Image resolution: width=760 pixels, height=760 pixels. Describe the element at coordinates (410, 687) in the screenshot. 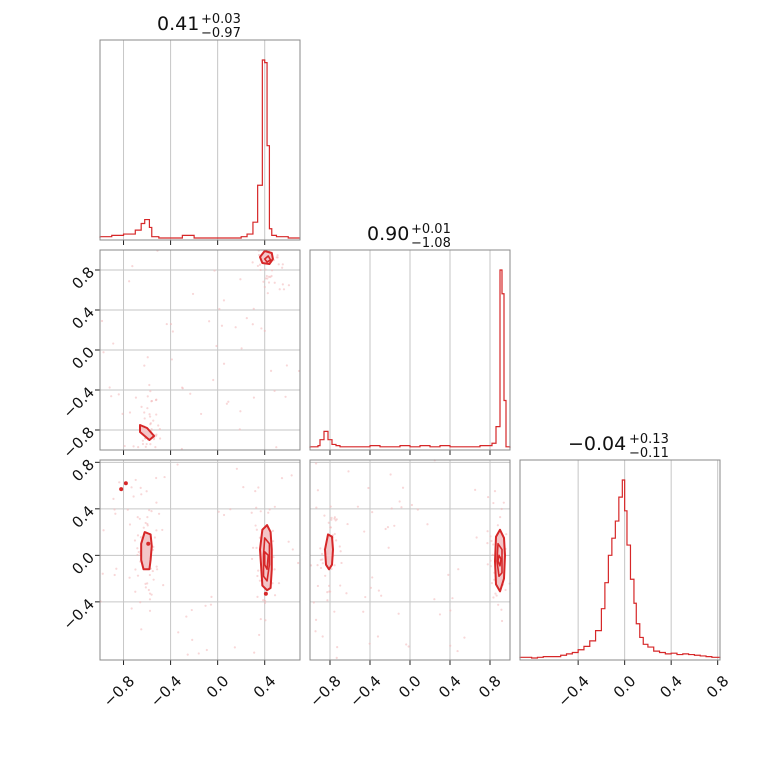

I see `x-tick-label-2: 0.0` at that location.